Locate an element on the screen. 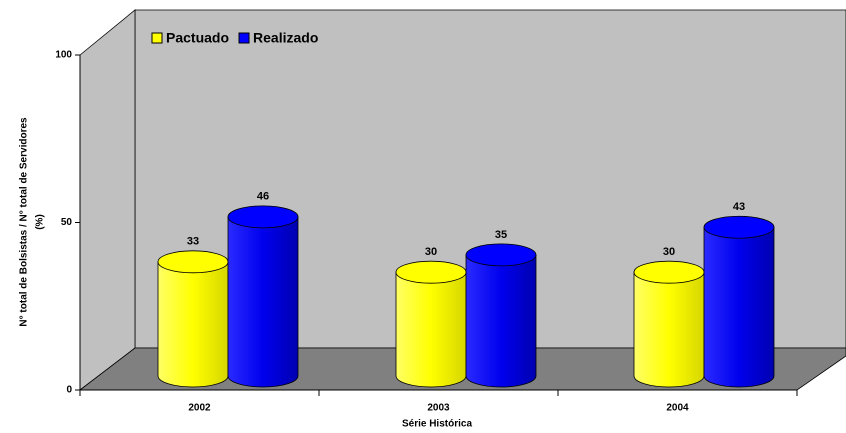 This screenshot has height=433, width=846. side-wall is located at coordinates (107, 200).